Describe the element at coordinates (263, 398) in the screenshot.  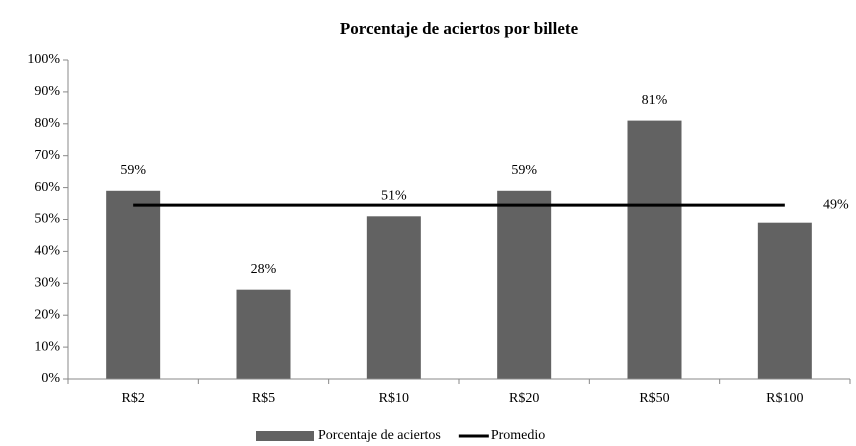
I see `x-tick-label: R$5` at that location.